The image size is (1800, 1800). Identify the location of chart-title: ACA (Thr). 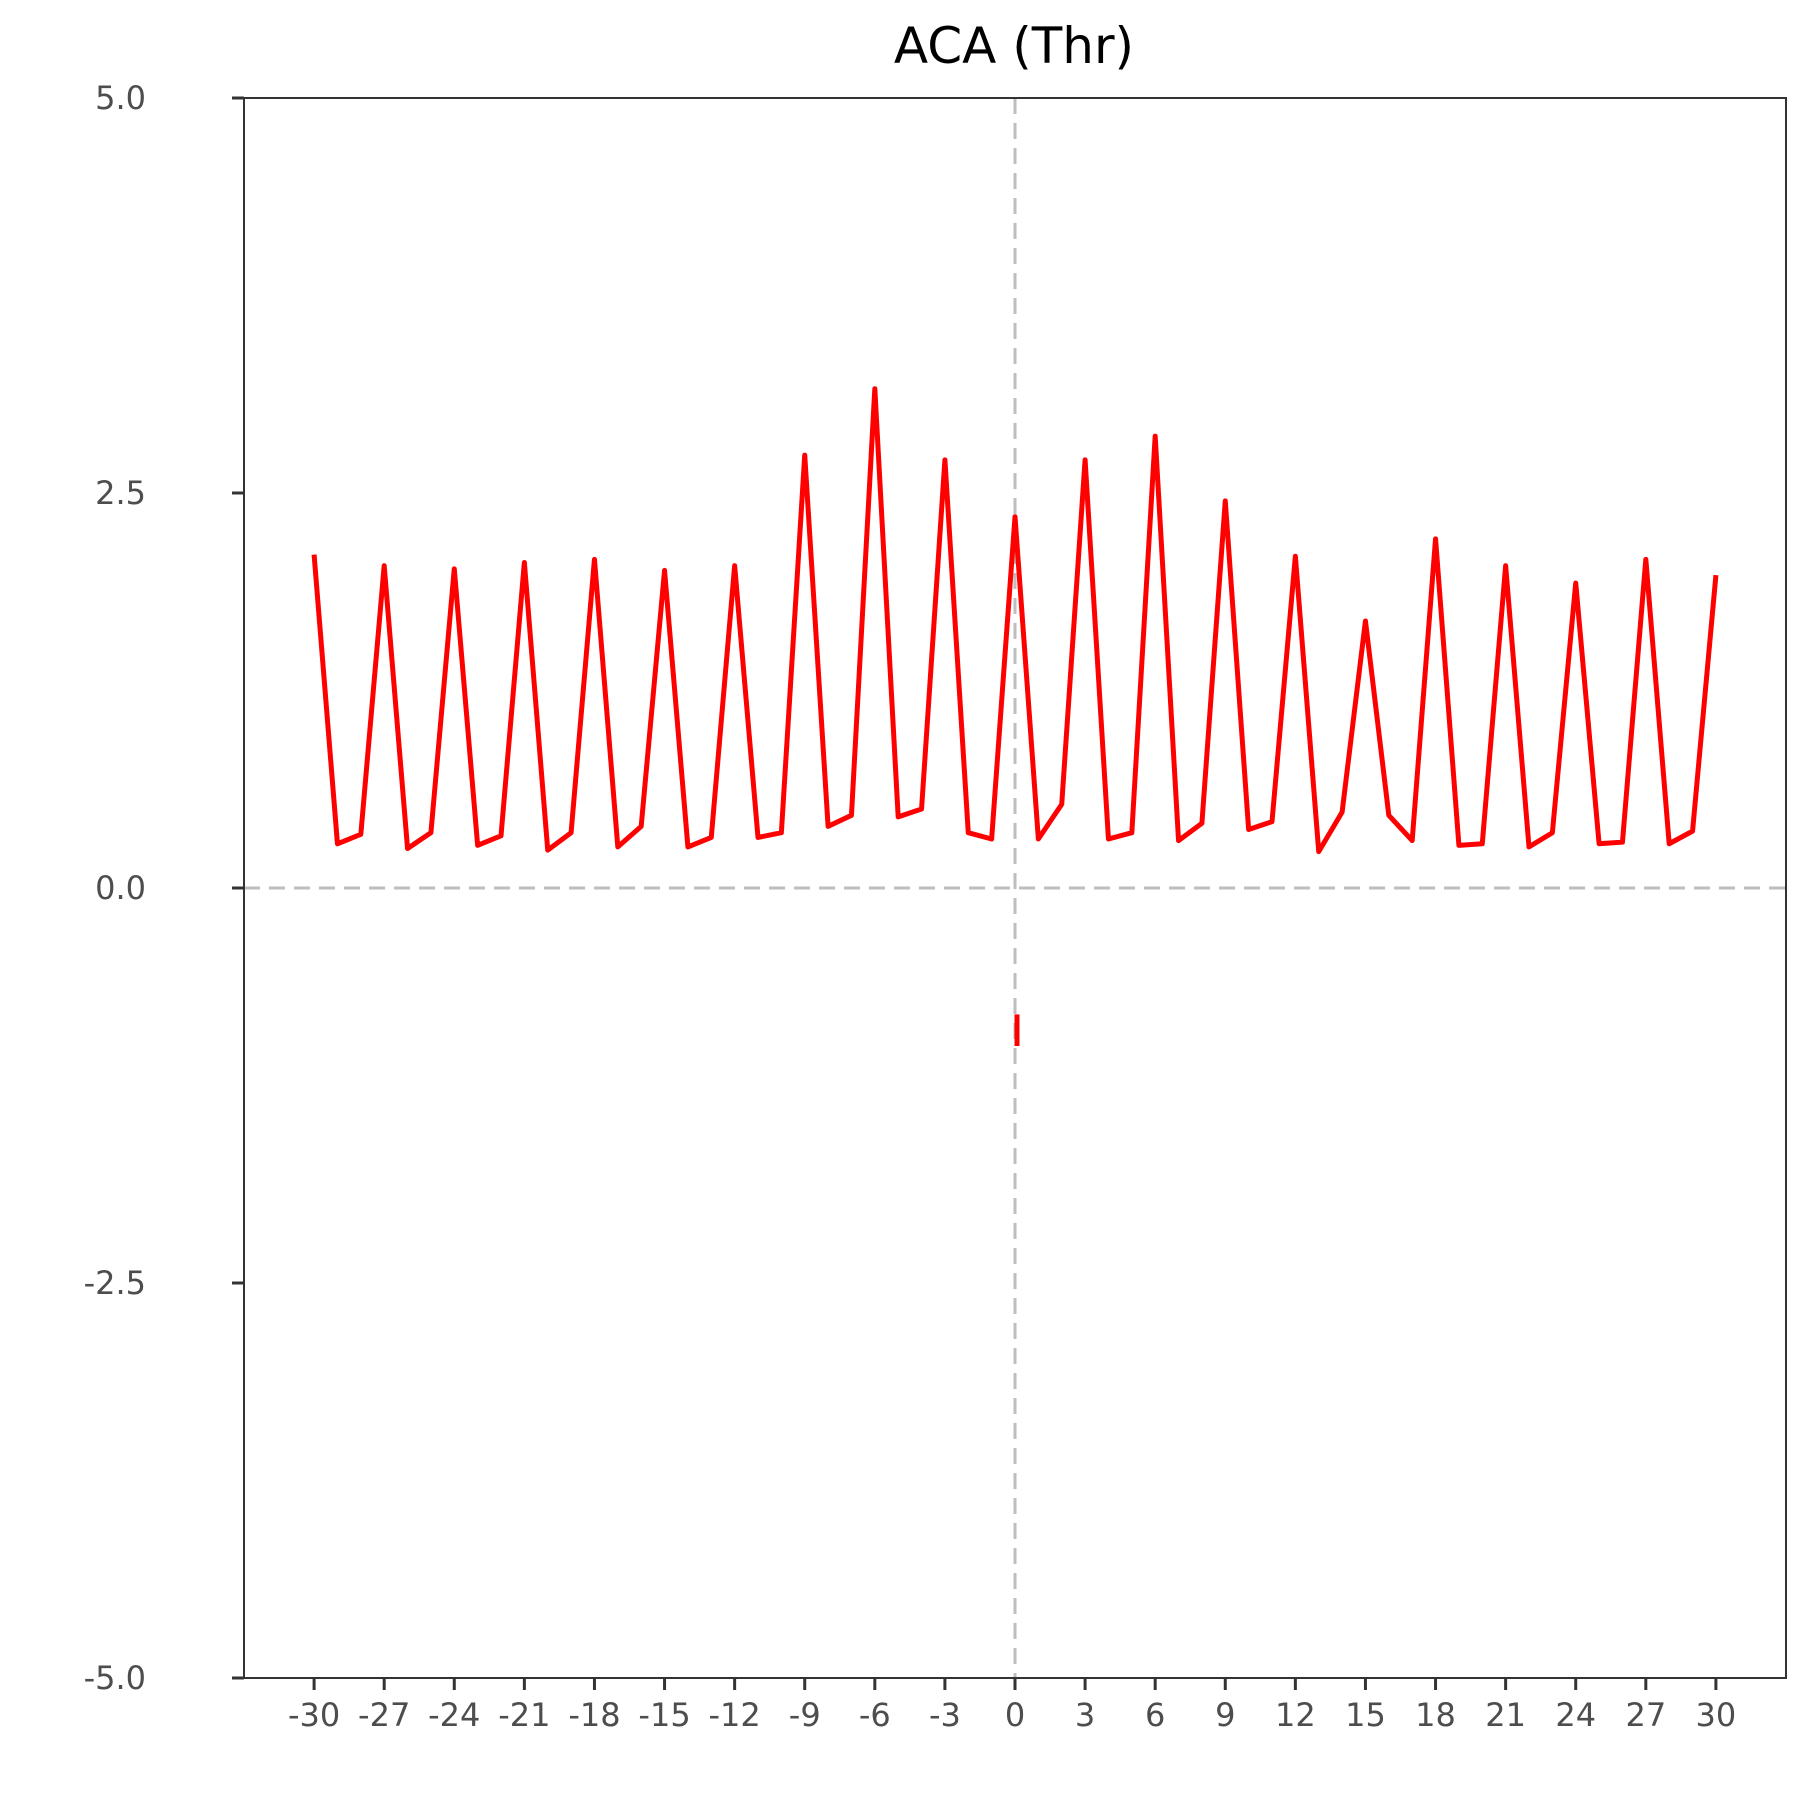
(1014, 46).